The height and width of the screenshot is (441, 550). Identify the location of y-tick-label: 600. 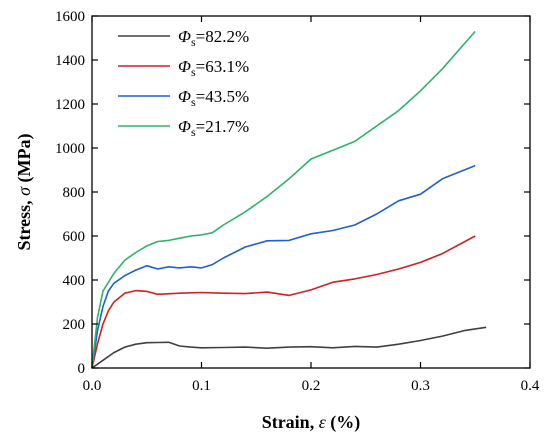
(74, 237).